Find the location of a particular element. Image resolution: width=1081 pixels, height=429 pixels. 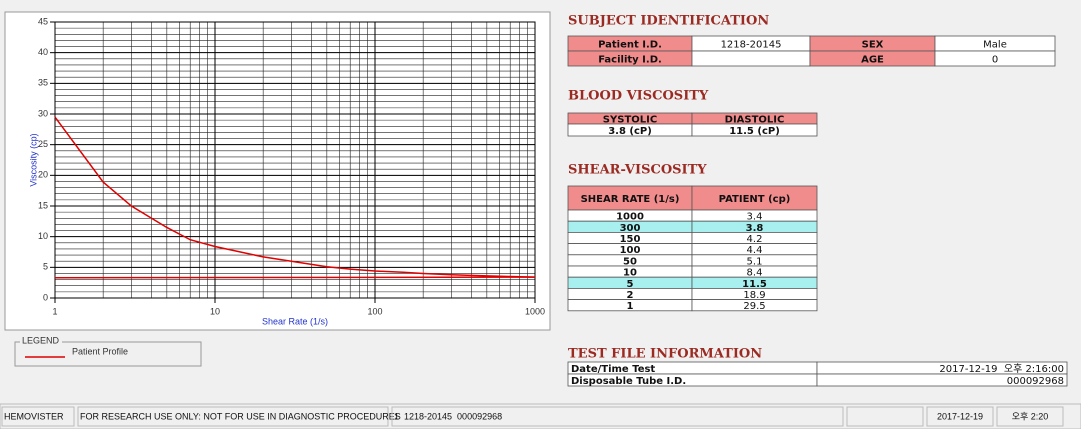

table-text: 1218-20145 is located at coordinates (751, 45).